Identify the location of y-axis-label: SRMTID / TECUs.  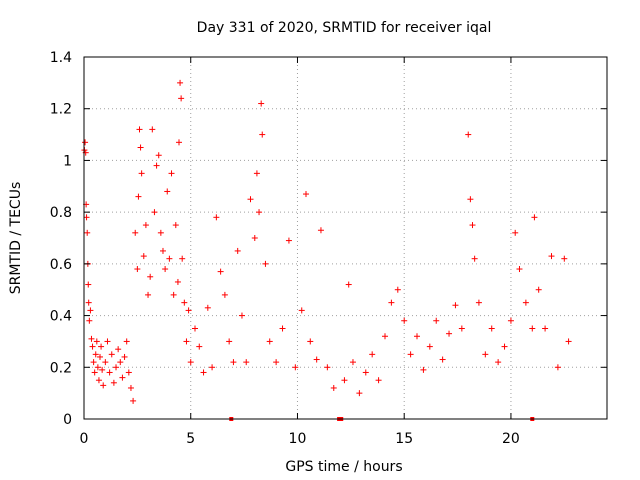
(16, 238).